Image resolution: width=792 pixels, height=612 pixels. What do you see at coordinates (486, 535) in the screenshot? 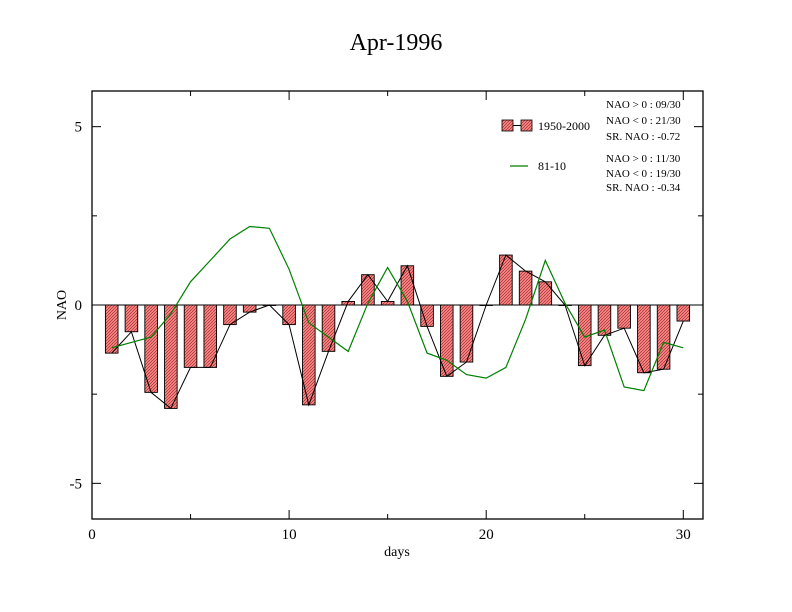
I see `x-tick-label: 20` at bounding box center [486, 535].